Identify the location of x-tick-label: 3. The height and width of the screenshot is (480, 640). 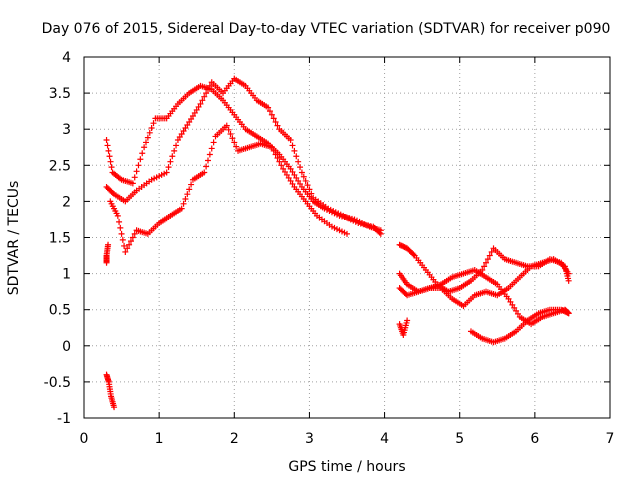
(309, 439).